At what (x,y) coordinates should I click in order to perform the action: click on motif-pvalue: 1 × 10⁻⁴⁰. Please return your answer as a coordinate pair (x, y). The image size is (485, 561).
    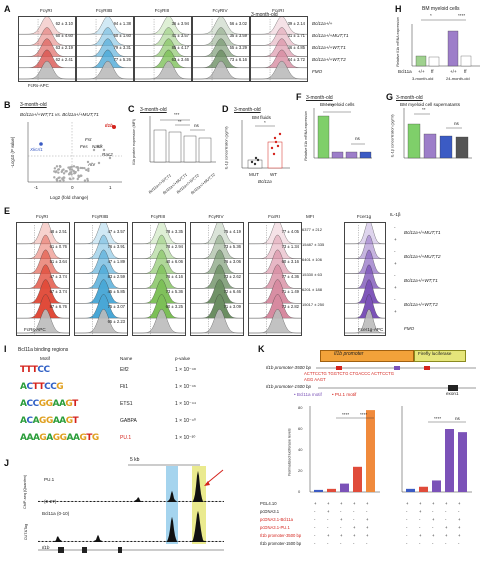
    Looking at the image, I should click on (185, 421).